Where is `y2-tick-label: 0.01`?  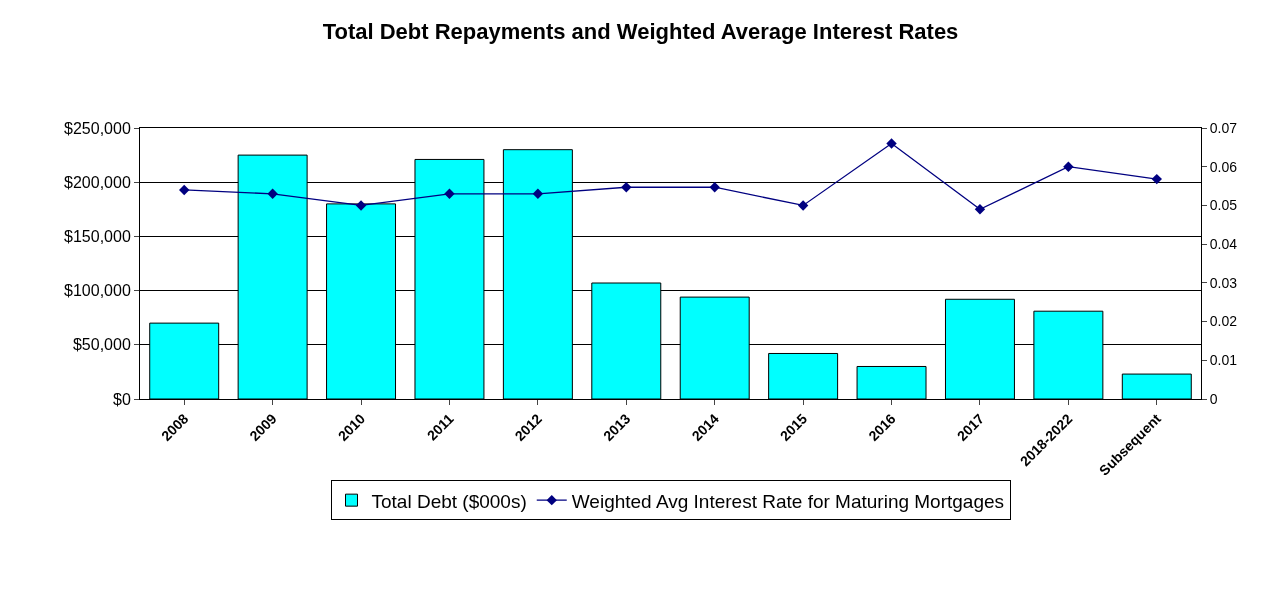
y2-tick-label: 0.01 is located at coordinates (1223, 360).